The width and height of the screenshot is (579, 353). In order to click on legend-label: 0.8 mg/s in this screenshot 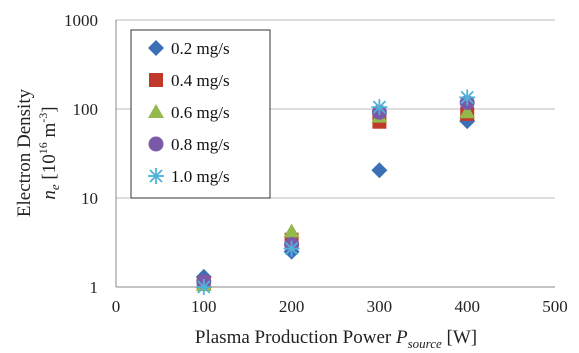, I will do `click(200, 144)`.